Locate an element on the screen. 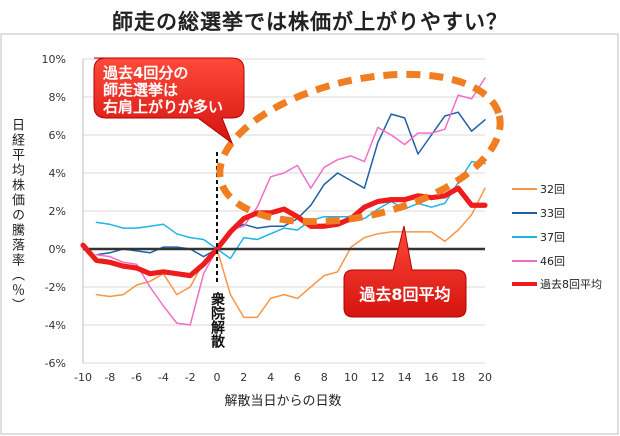  y-tick-label: 4% is located at coordinates (57, 173).